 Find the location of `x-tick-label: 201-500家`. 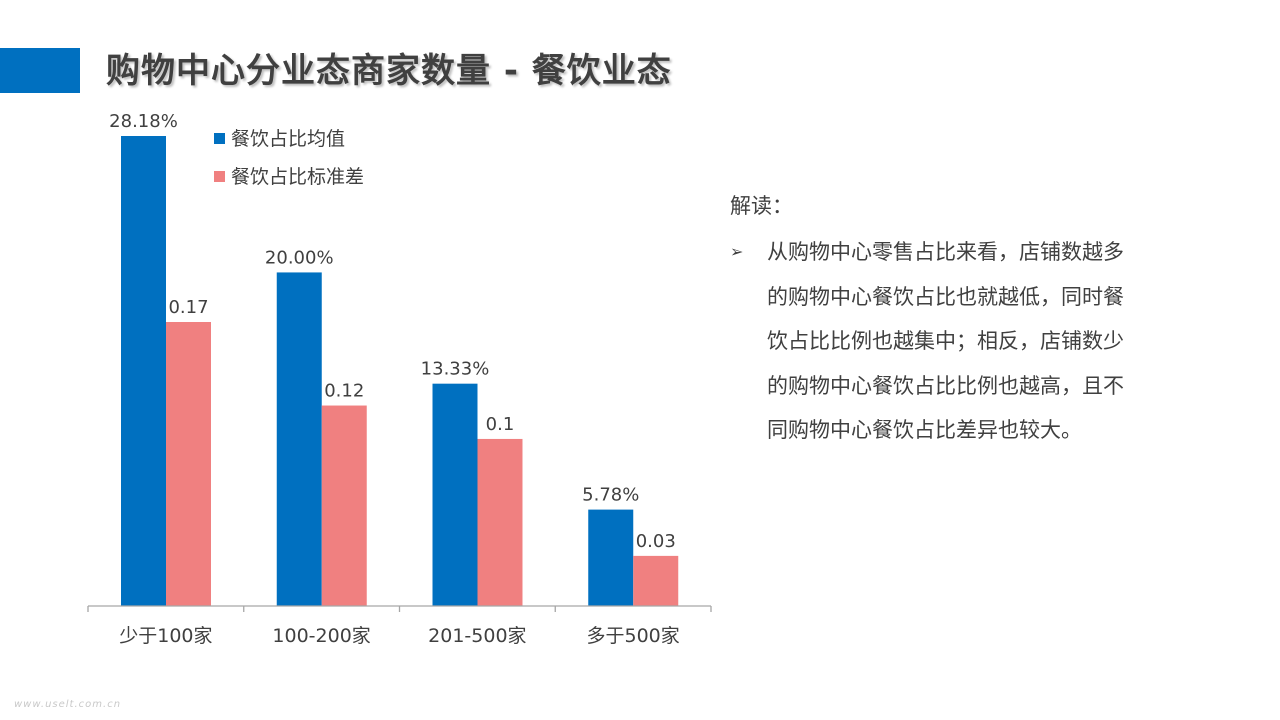

x-tick-label: 201-500家 is located at coordinates (477, 636).